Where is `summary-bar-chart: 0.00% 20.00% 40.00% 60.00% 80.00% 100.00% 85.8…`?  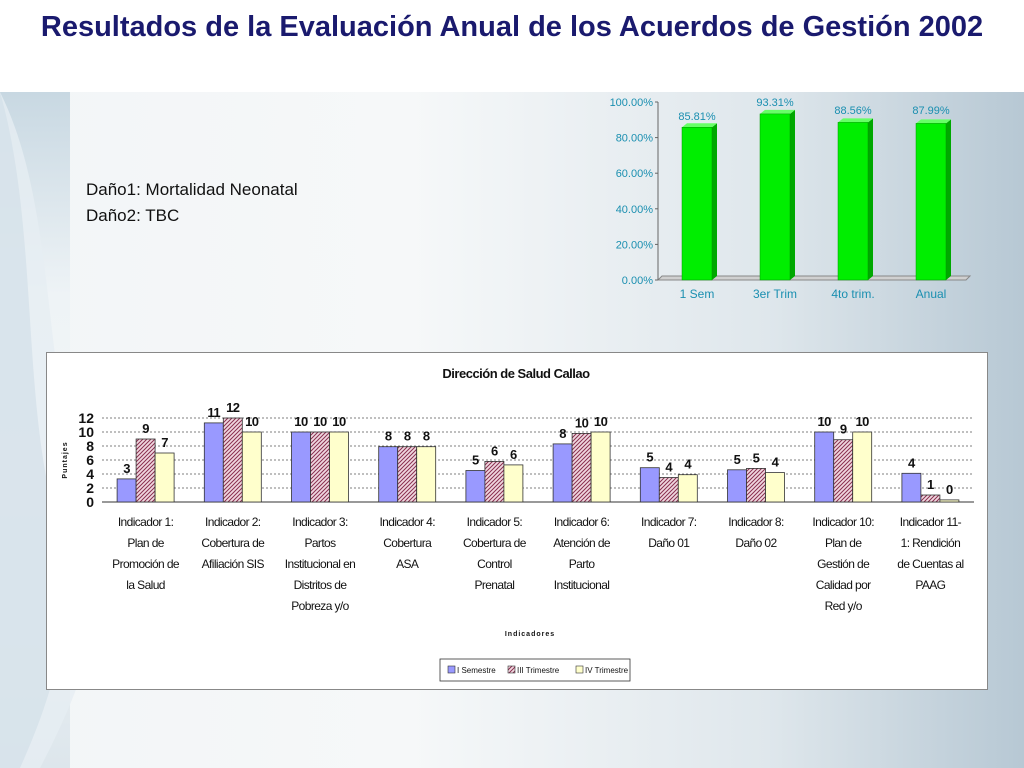
summary-bar-chart: 0.00% 20.00% 40.00% 60.00% 80.00% 100.00% 85.8… is located at coordinates (791, 199).